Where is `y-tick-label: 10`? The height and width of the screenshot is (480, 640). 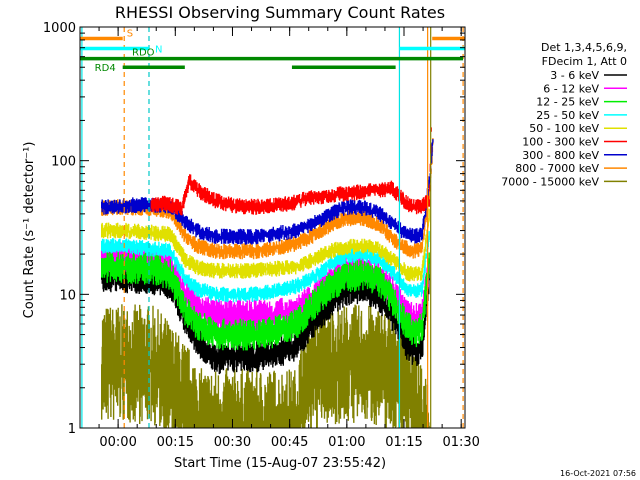 y-tick-label: 10 is located at coordinates (67, 295).